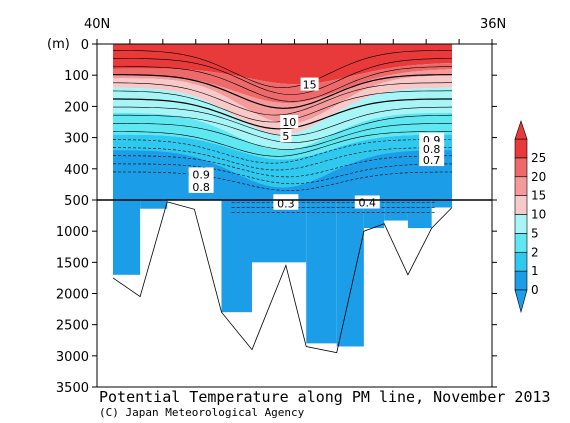  I want to click on colorbar-arrow-top, so click(521, 130).